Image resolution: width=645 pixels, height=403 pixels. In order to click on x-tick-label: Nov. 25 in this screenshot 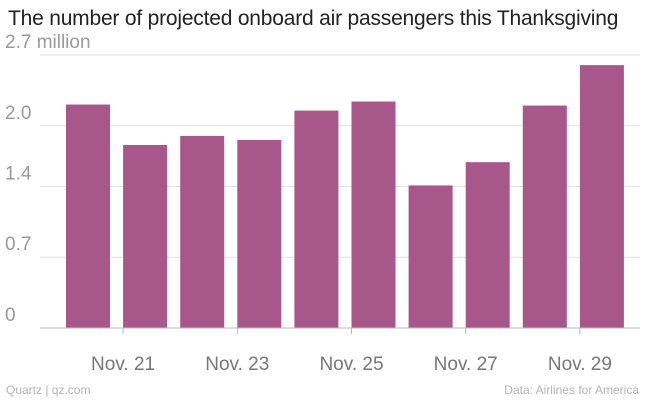, I will do `click(351, 364)`.